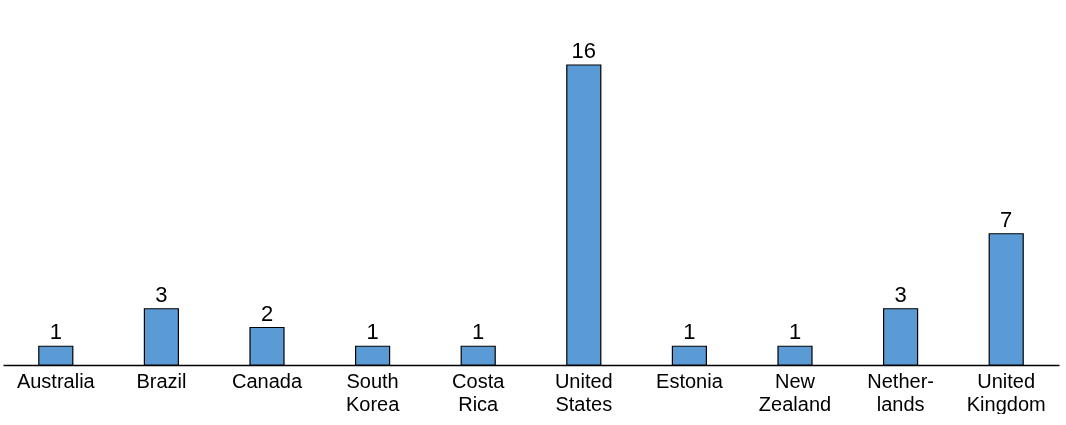 The height and width of the screenshot is (425, 1066). Describe the element at coordinates (583, 392) in the screenshot. I see `x-tick-label: United States` at that location.